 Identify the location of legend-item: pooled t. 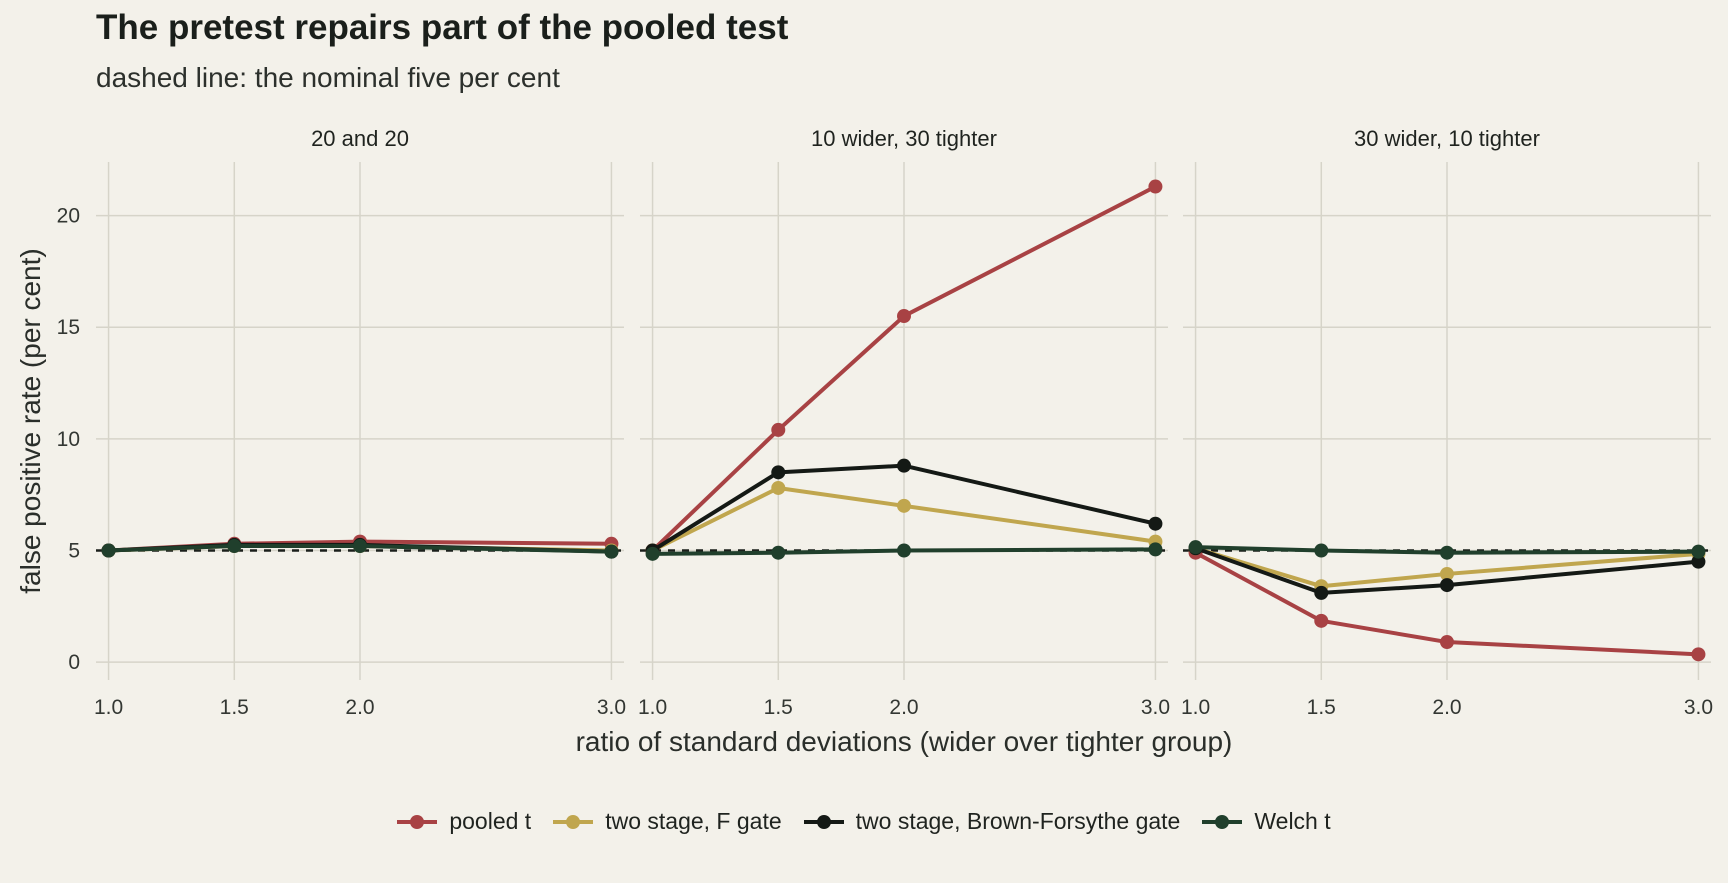
(464, 821).